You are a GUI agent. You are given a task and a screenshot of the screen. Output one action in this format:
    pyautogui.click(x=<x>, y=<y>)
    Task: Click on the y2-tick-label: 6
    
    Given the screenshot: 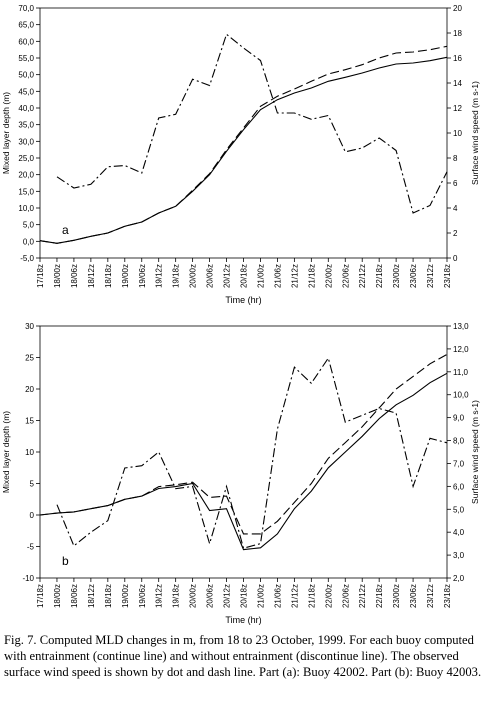 What is the action you would take?
    pyautogui.click(x=455, y=183)
    